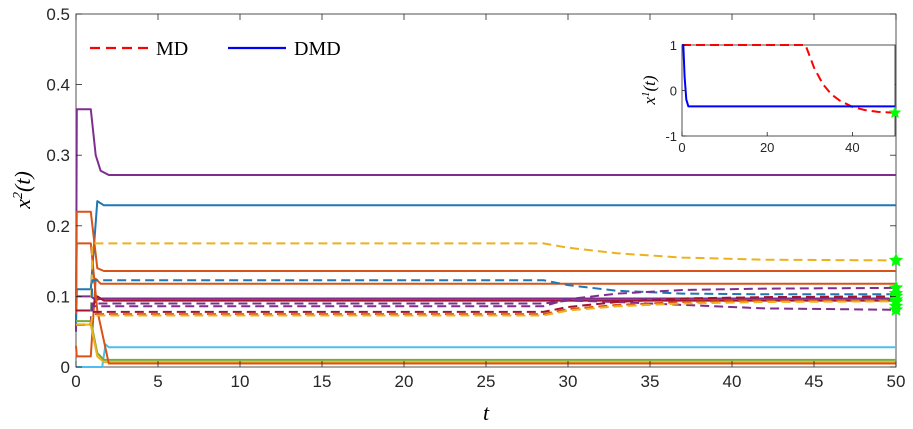 Image resolution: width=913 pixels, height=429 pixels. I want to click on legend-md-label: MD, so click(172, 49).